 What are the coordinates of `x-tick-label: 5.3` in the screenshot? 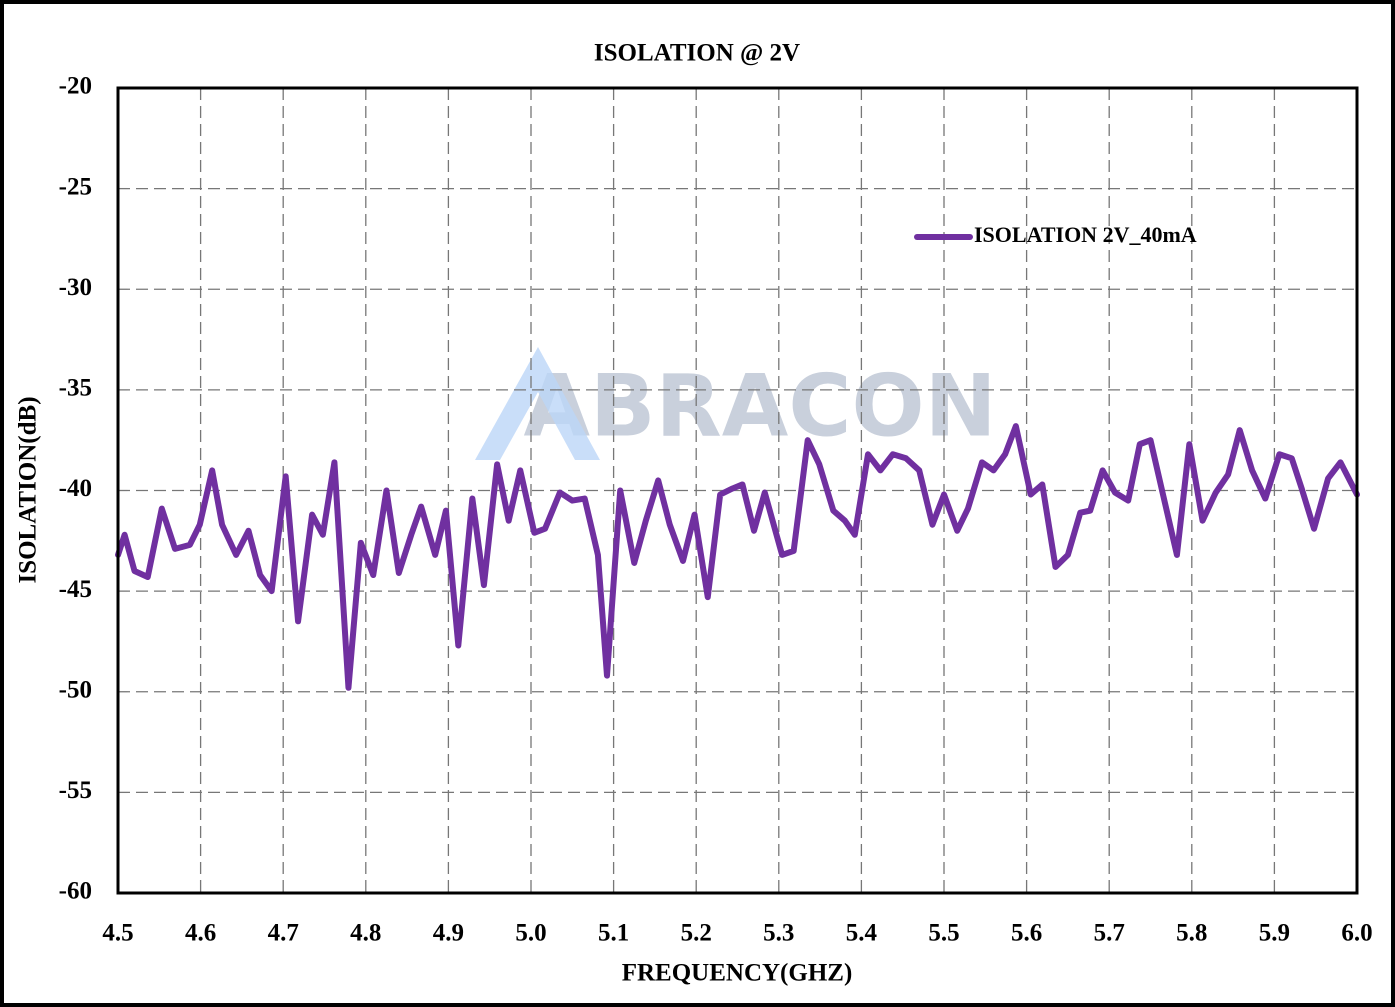 It's located at (778, 933).